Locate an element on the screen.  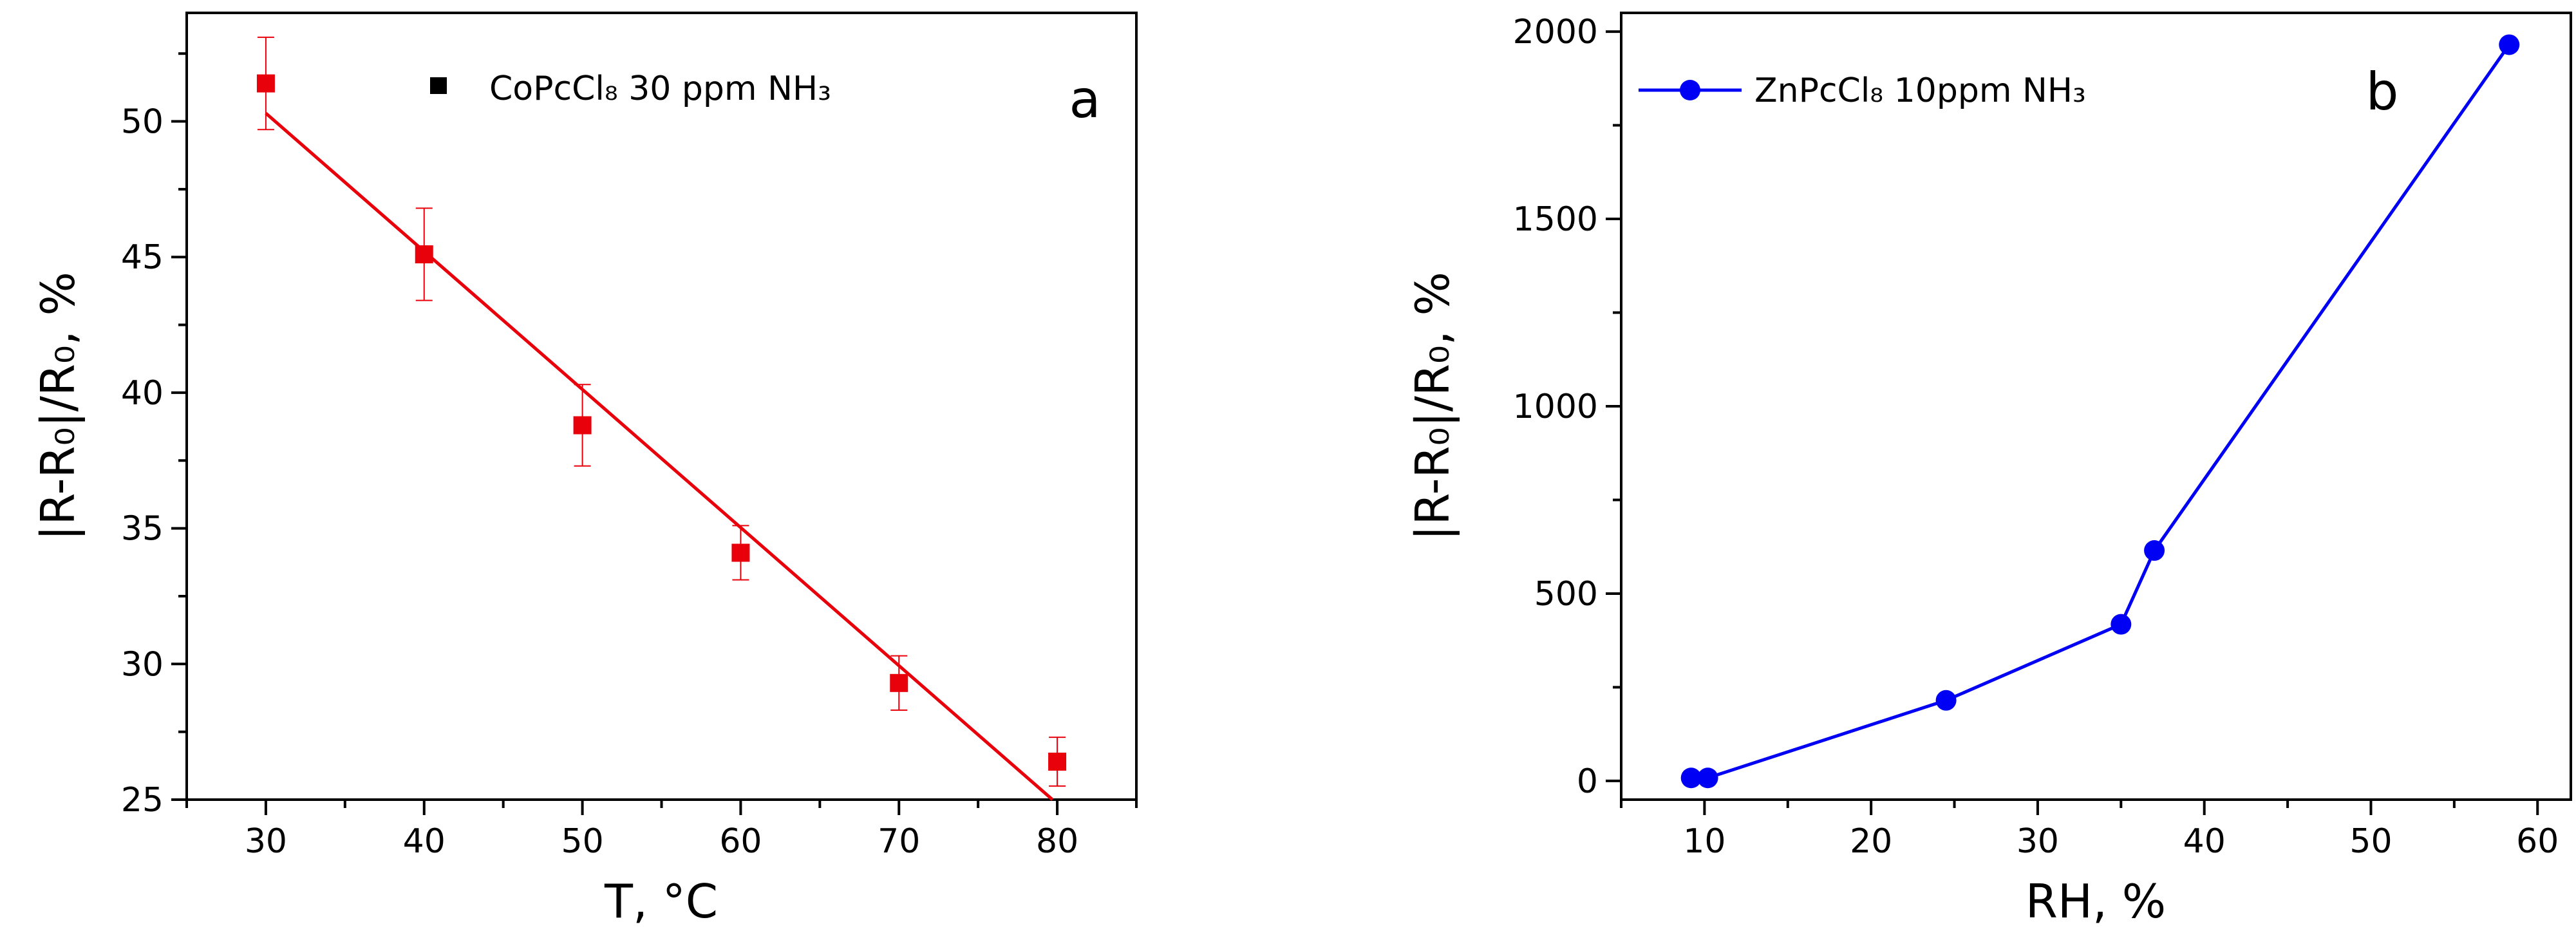
y-tick-label: 0 is located at coordinates (1587, 781).